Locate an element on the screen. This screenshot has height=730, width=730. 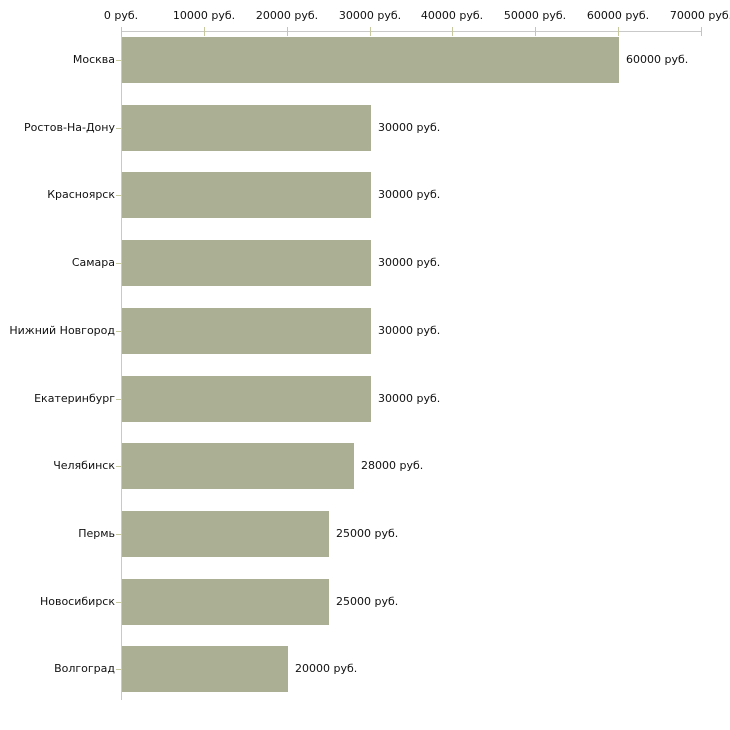
value-label: 20000 руб. is located at coordinates (326, 668).